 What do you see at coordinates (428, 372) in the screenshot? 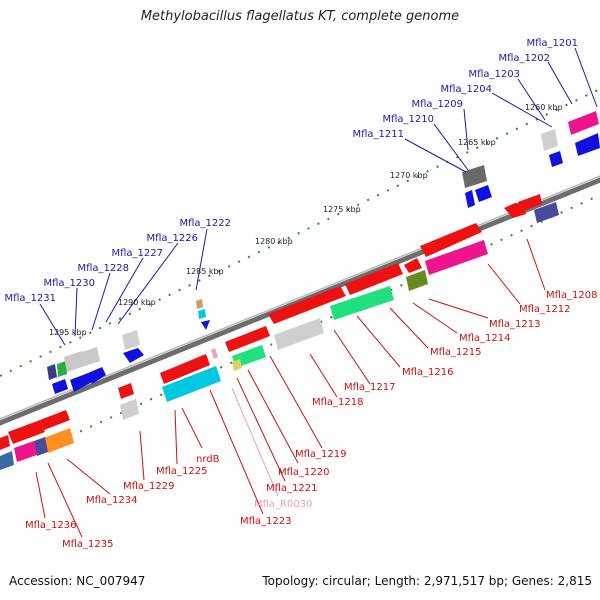
I see `gene-label: Mfla_1216` at bounding box center [428, 372].